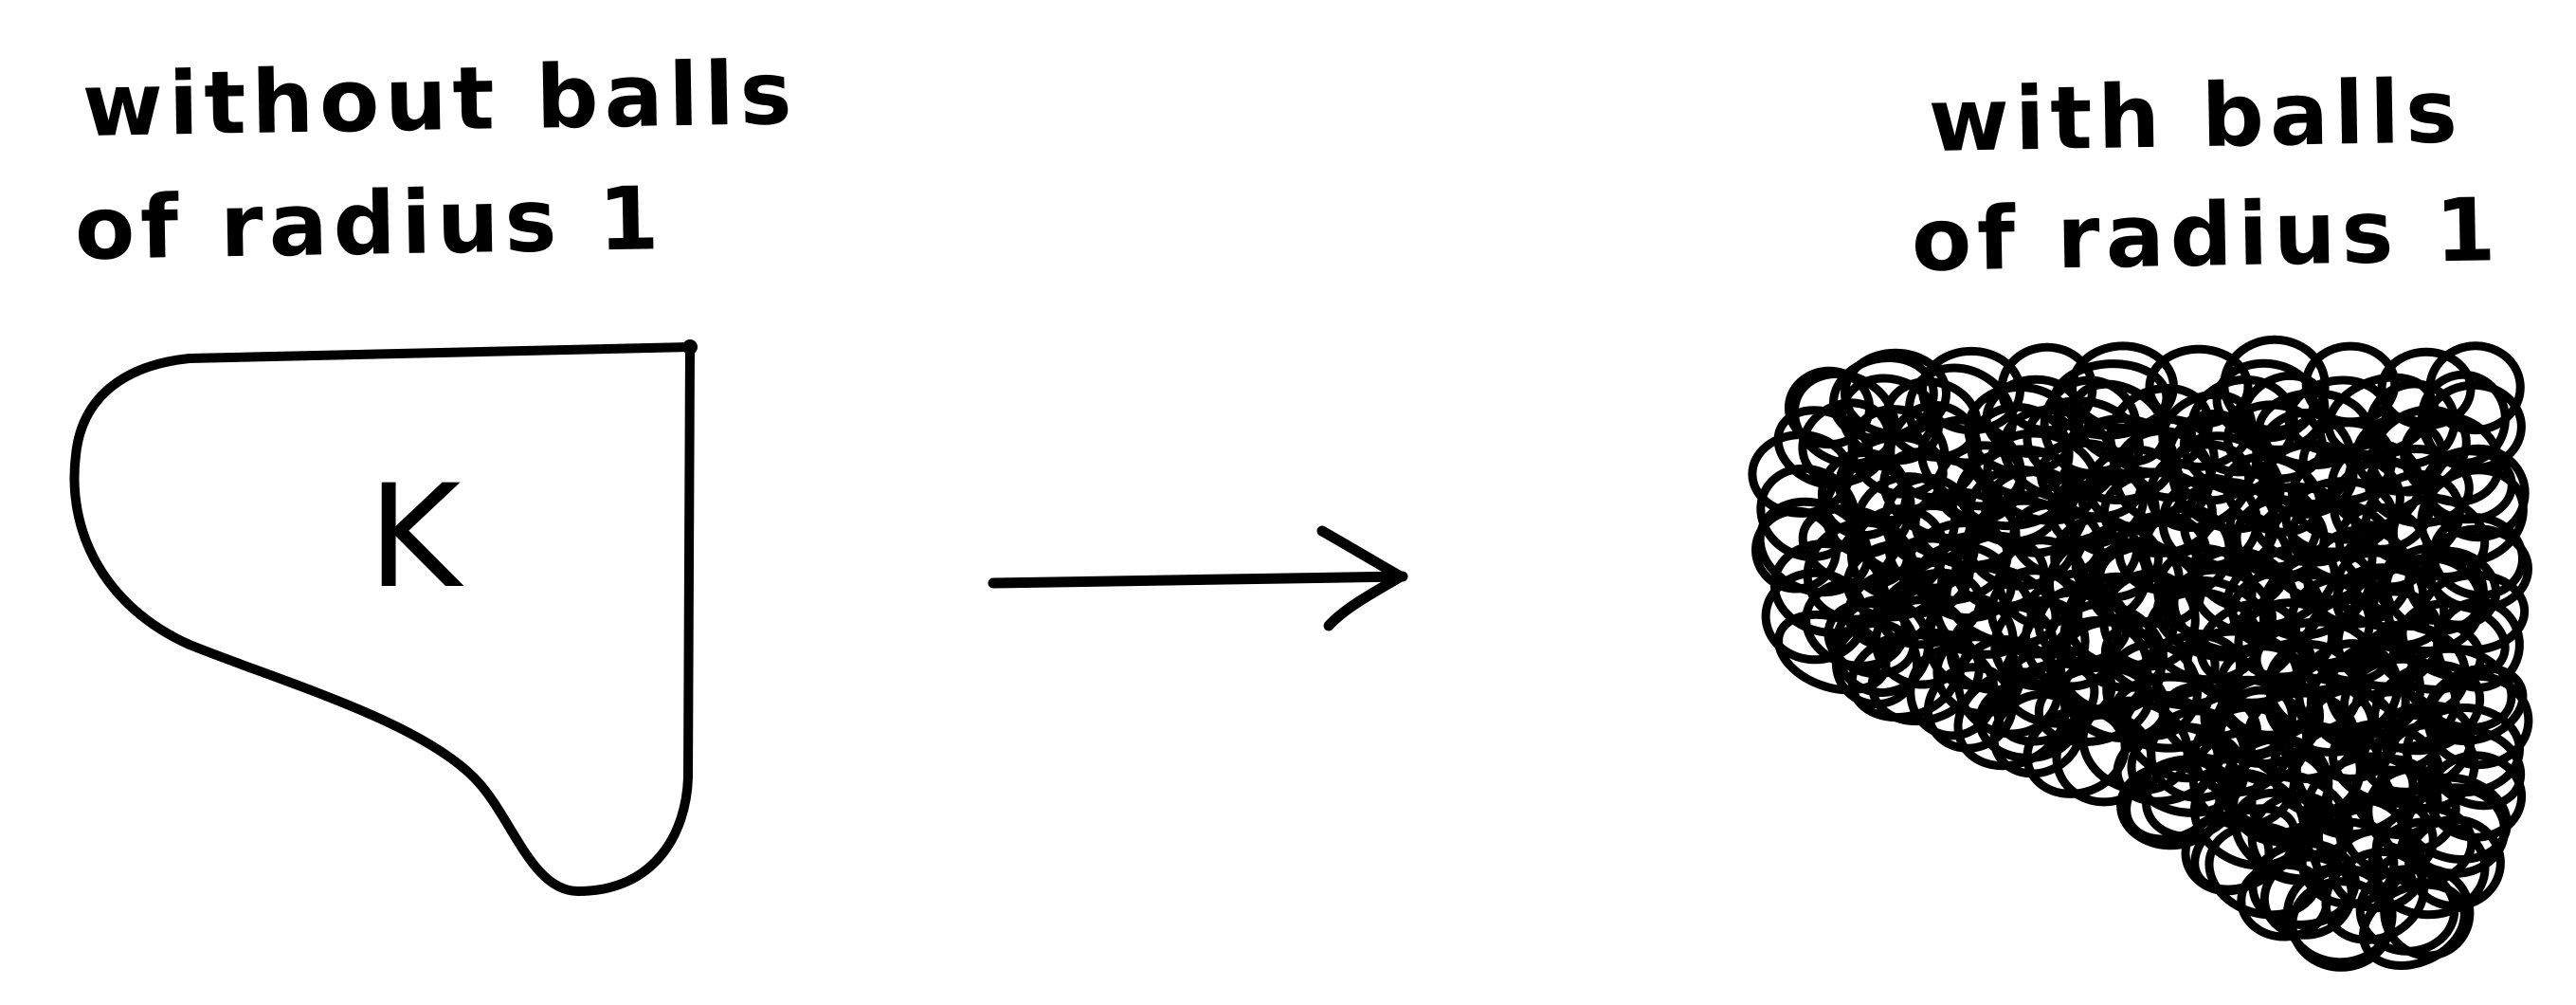 The image size is (2576, 1005). I want to click on corner-dot, so click(690, 347).